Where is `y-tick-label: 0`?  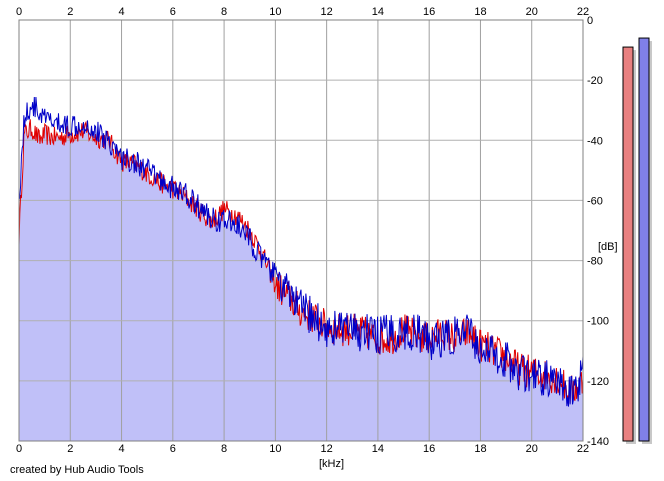 y-tick-label: 0 is located at coordinates (590, 21).